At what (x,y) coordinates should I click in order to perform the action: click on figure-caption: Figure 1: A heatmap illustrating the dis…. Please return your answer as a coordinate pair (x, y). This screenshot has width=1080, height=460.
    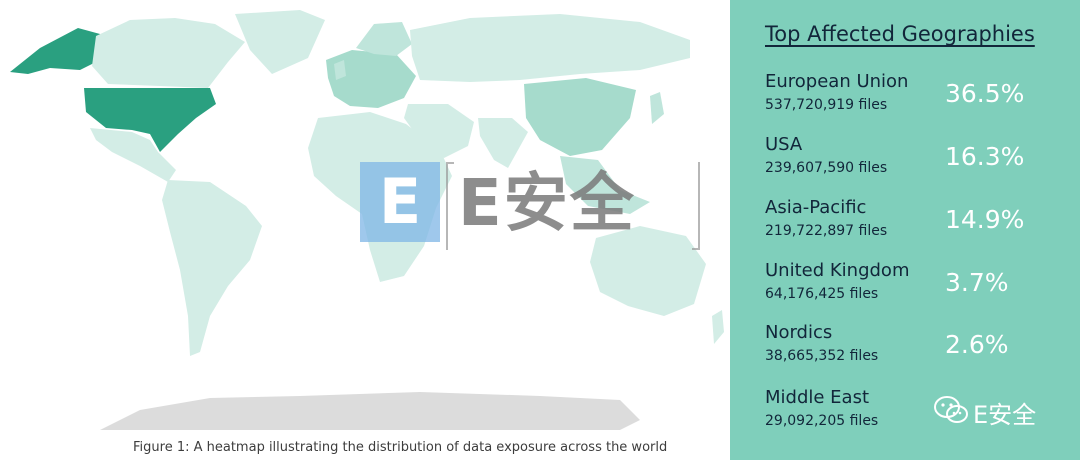
    Looking at the image, I should click on (400, 447).